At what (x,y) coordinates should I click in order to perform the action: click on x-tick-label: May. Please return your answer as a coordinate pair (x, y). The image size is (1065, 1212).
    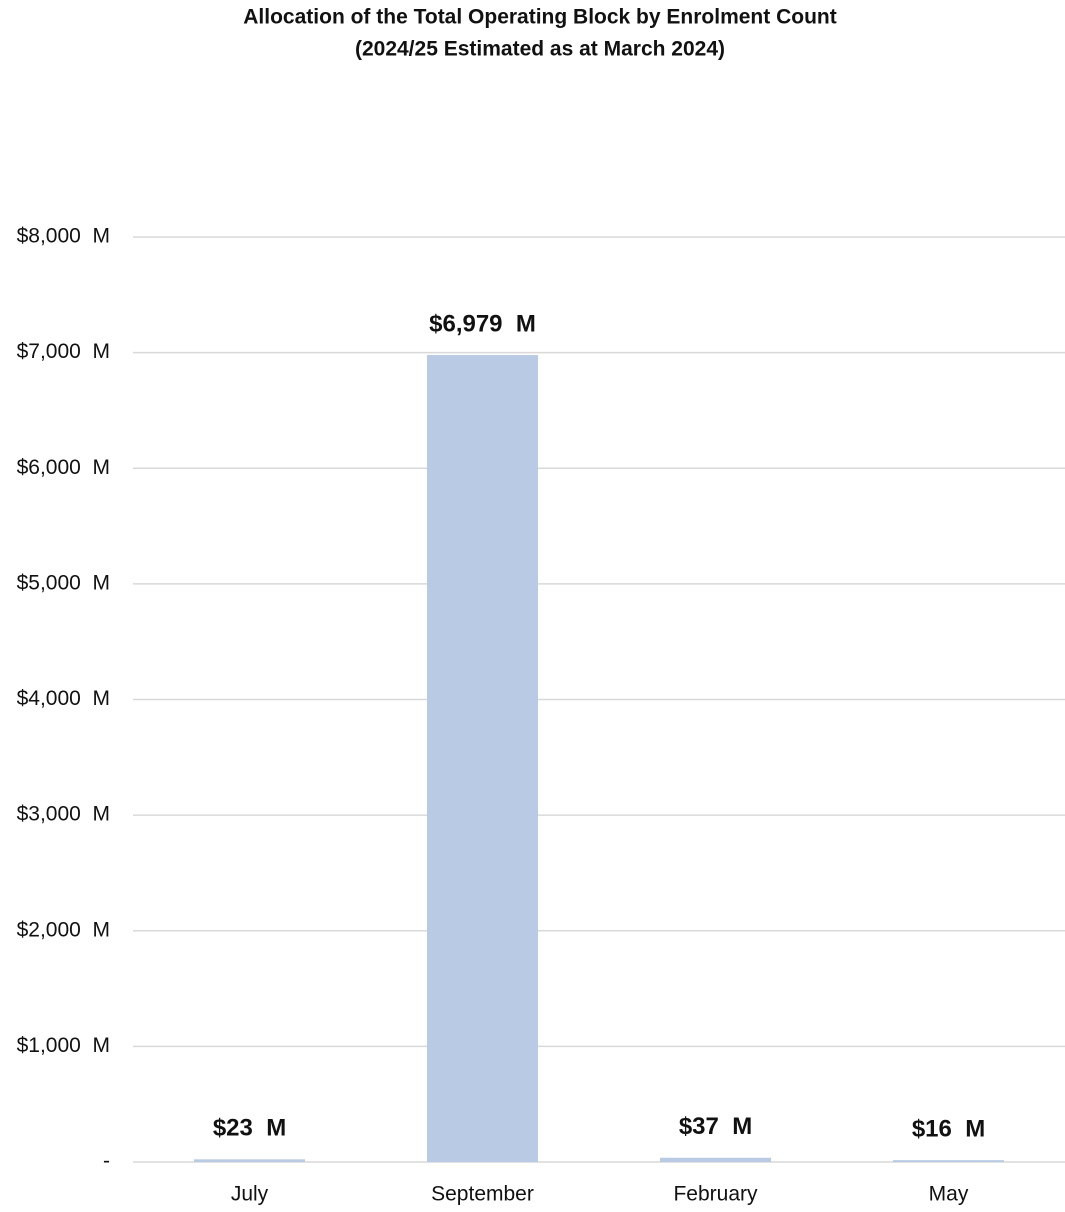
    Looking at the image, I should click on (949, 1194).